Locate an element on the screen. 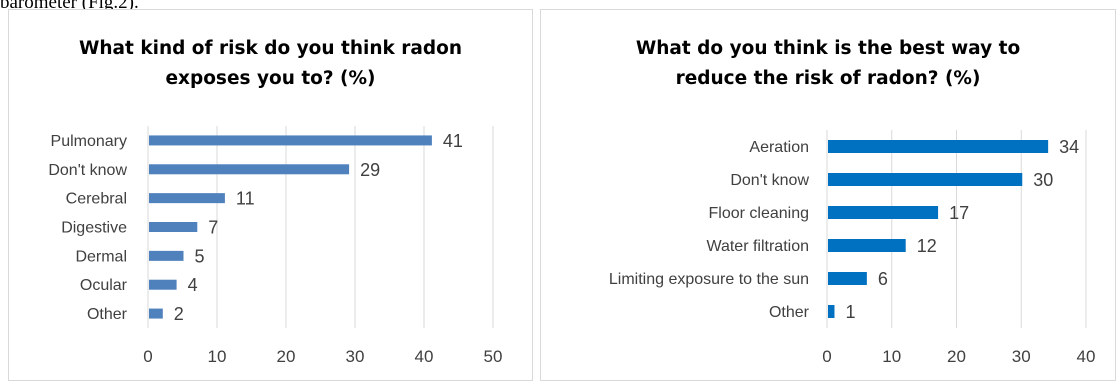  category-label: Dermal is located at coordinates (101, 256).